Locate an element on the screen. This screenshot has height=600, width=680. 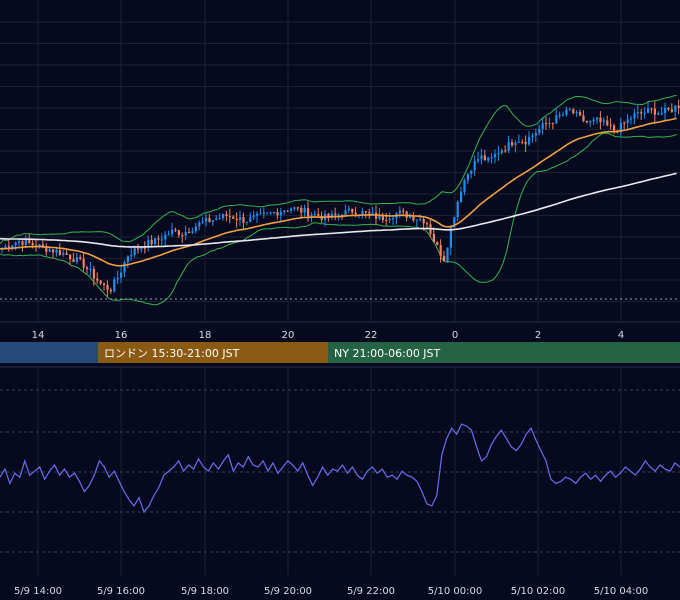
price-time-axis: 14 16 18 20 22 0 2 4 is located at coordinates (328, 335).